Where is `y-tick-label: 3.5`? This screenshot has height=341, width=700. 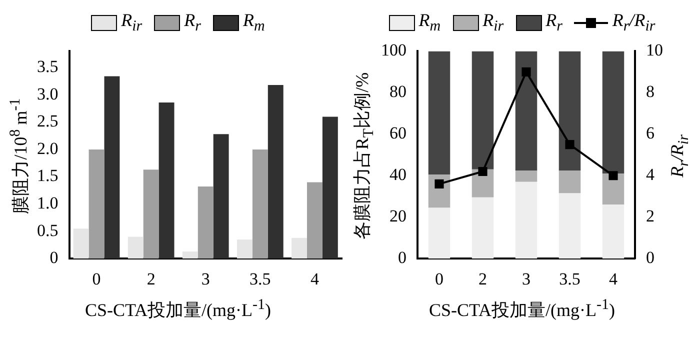
y-tick-label: 3.5 is located at coordinates (47, 66).